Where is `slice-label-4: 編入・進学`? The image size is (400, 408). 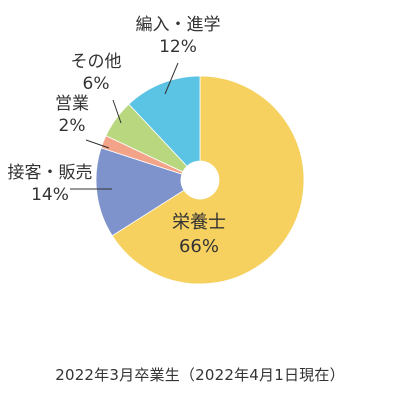
slice-label-4: 編入・進学 is located at coordinates (178, 25).